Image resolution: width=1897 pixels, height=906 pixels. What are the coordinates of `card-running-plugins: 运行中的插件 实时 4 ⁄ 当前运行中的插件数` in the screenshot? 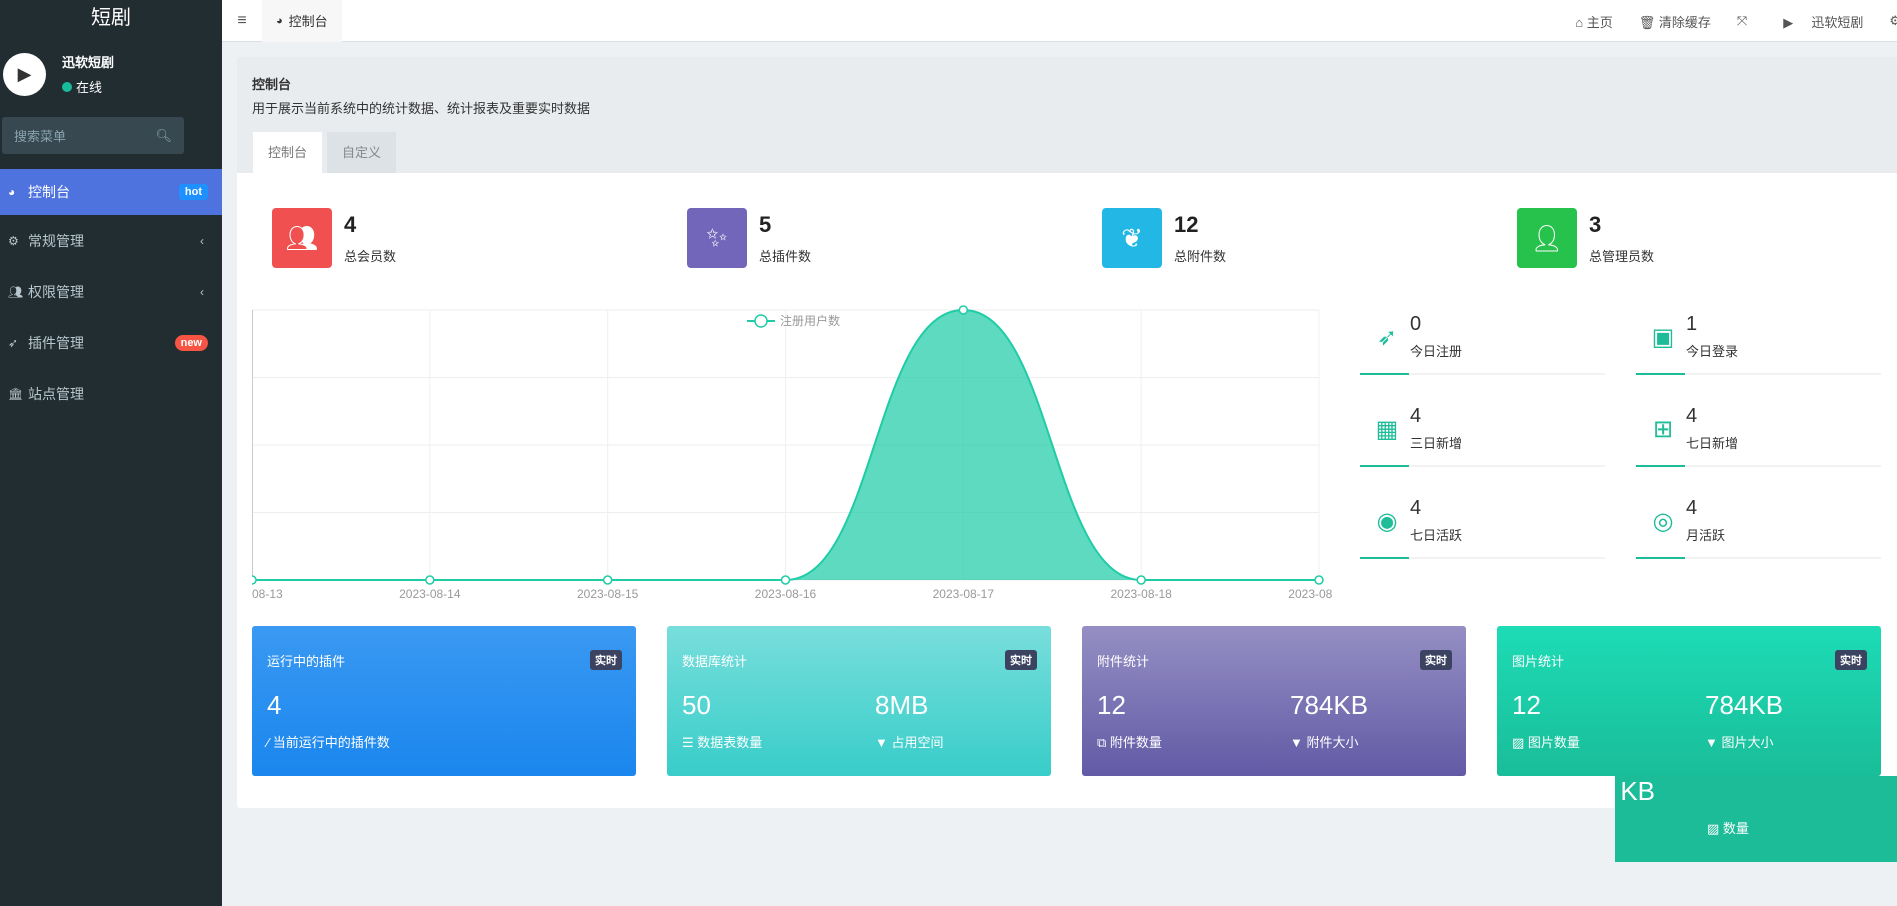 It's located at (444, 701).